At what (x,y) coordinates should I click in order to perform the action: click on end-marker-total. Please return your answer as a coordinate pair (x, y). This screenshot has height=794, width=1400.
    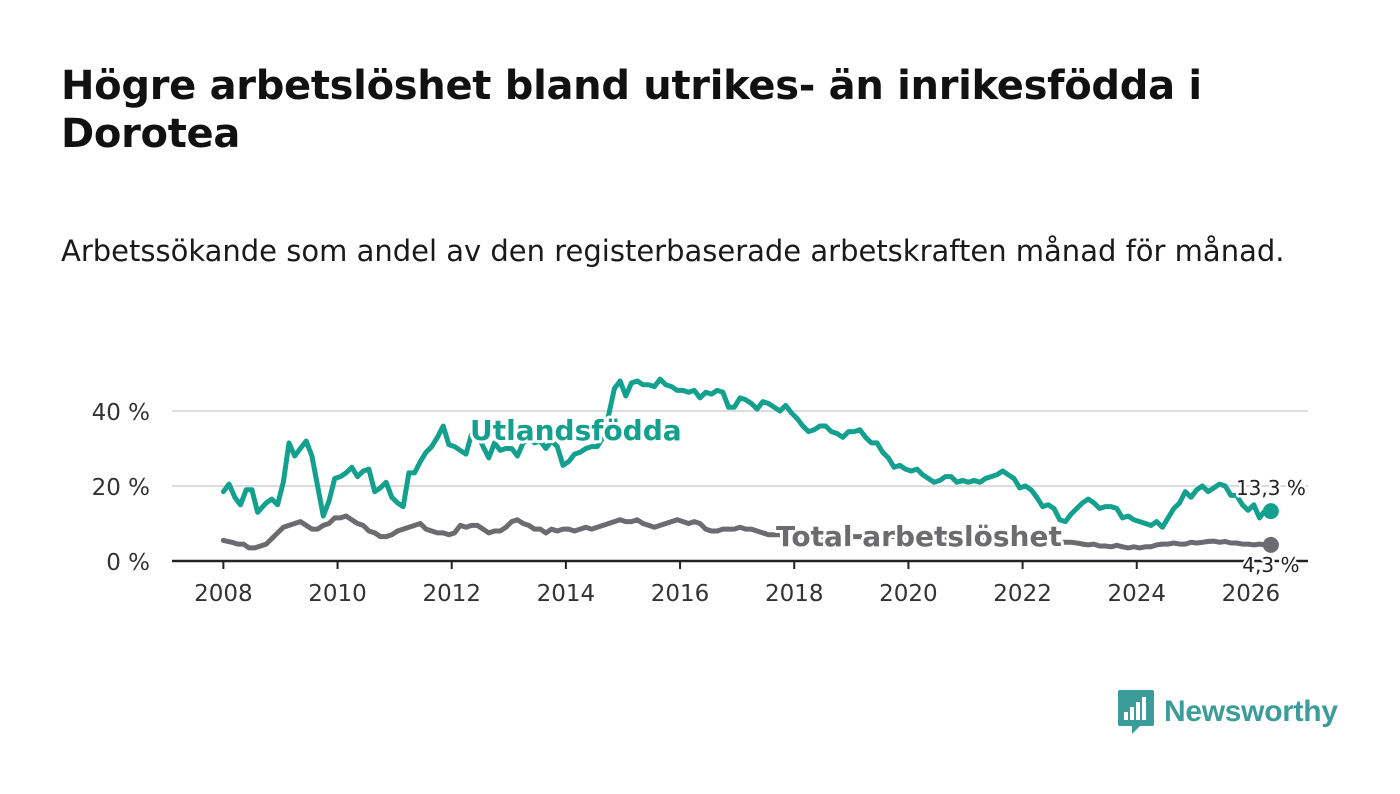
    Looking at the image, I should click on (1270, 544).